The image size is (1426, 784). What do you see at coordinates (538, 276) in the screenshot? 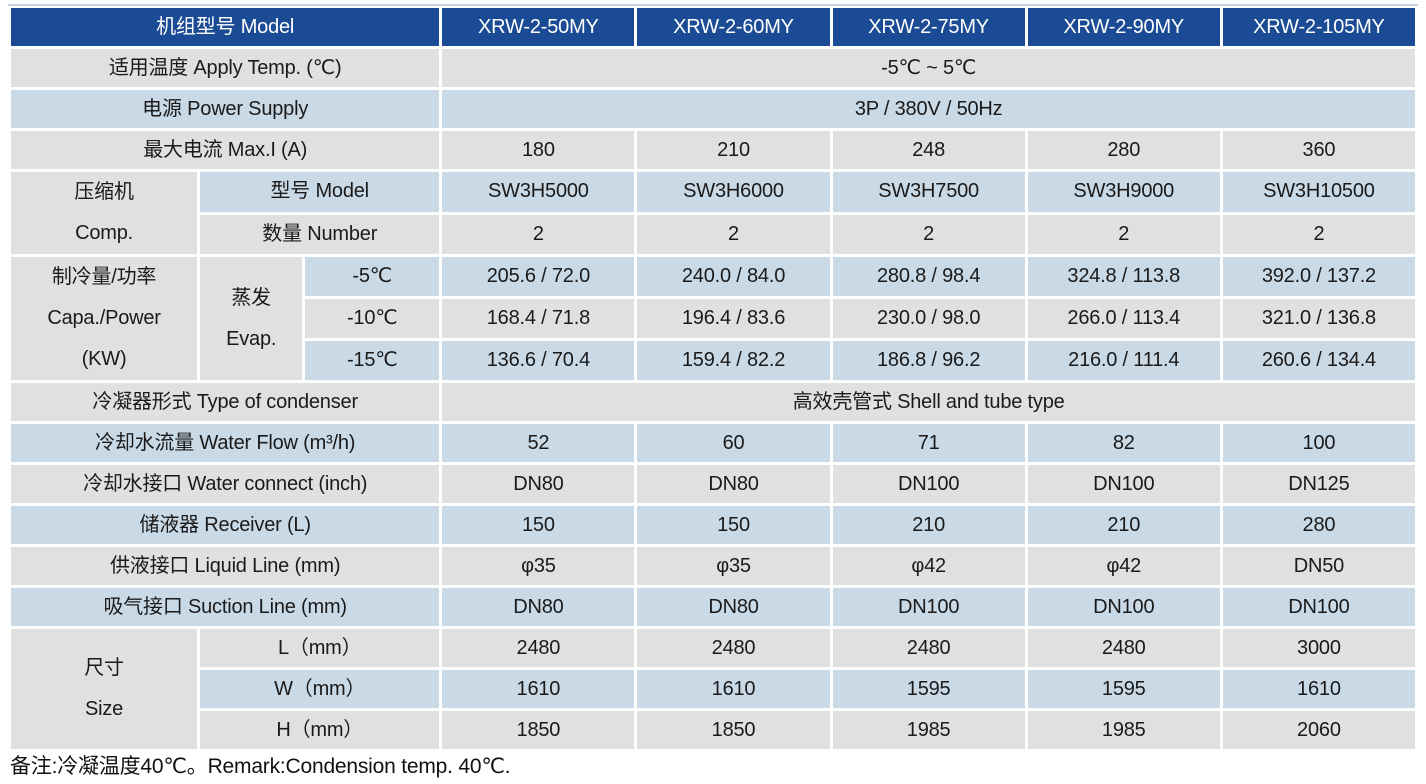
I see `capacity-value: 205.6 / 72.0` at bounding box center [538, 276].